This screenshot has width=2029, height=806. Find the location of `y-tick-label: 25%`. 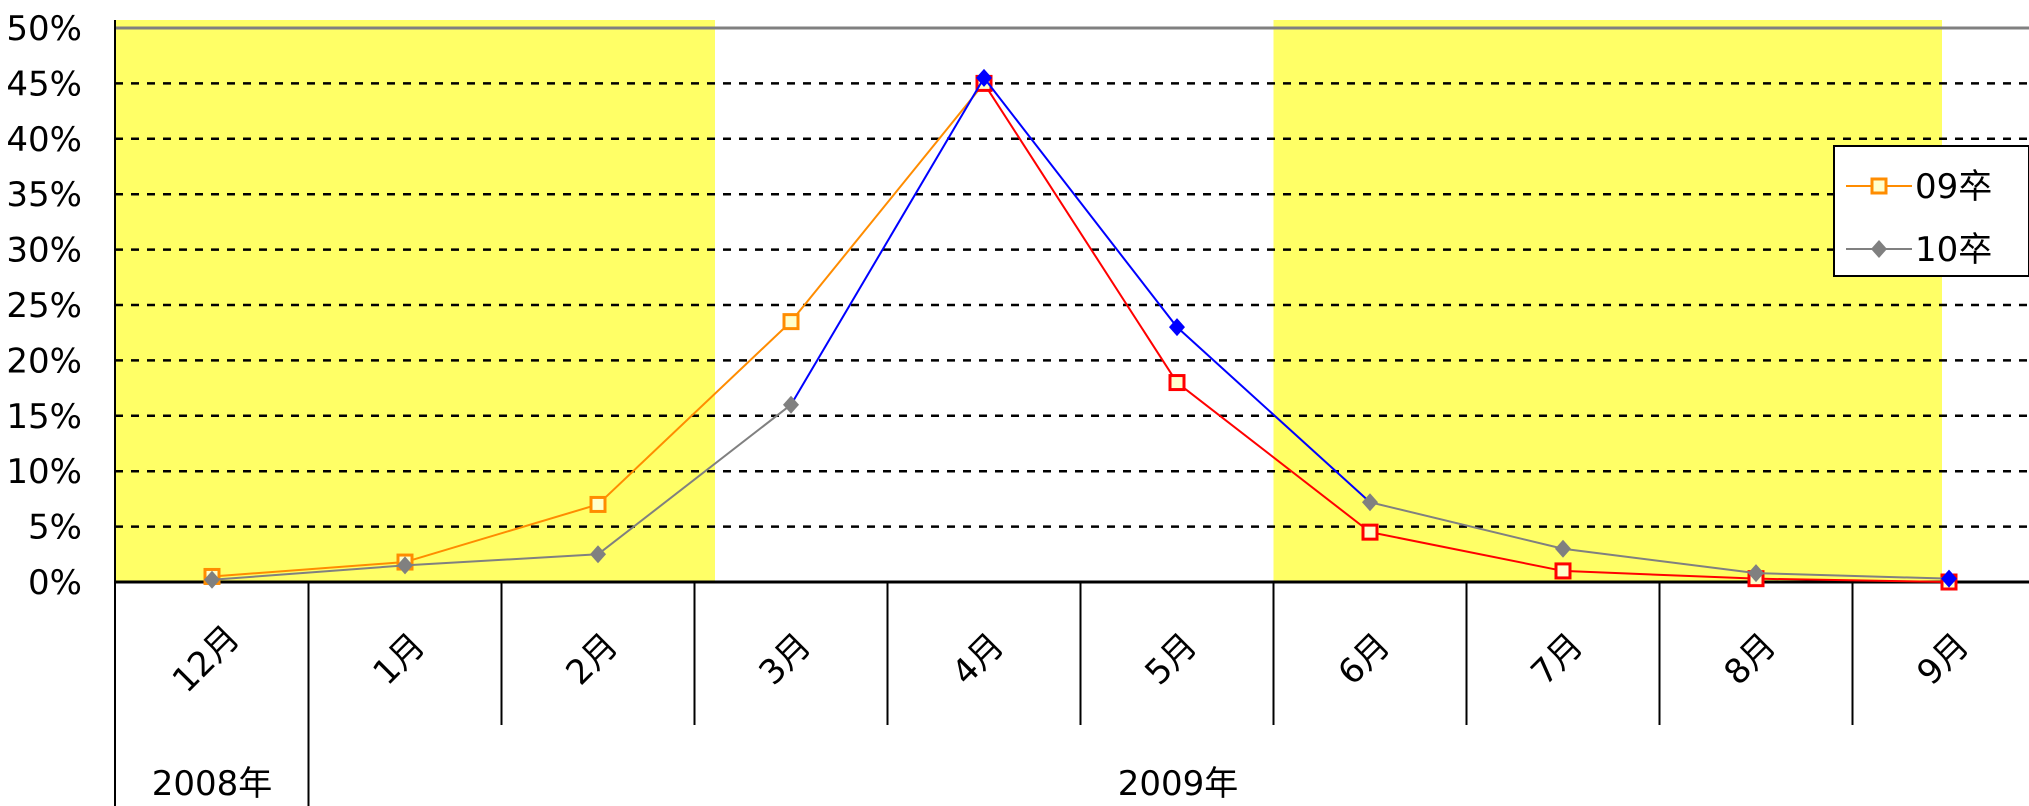

y-tick-label: 25% is located at coordinates (44, 306).